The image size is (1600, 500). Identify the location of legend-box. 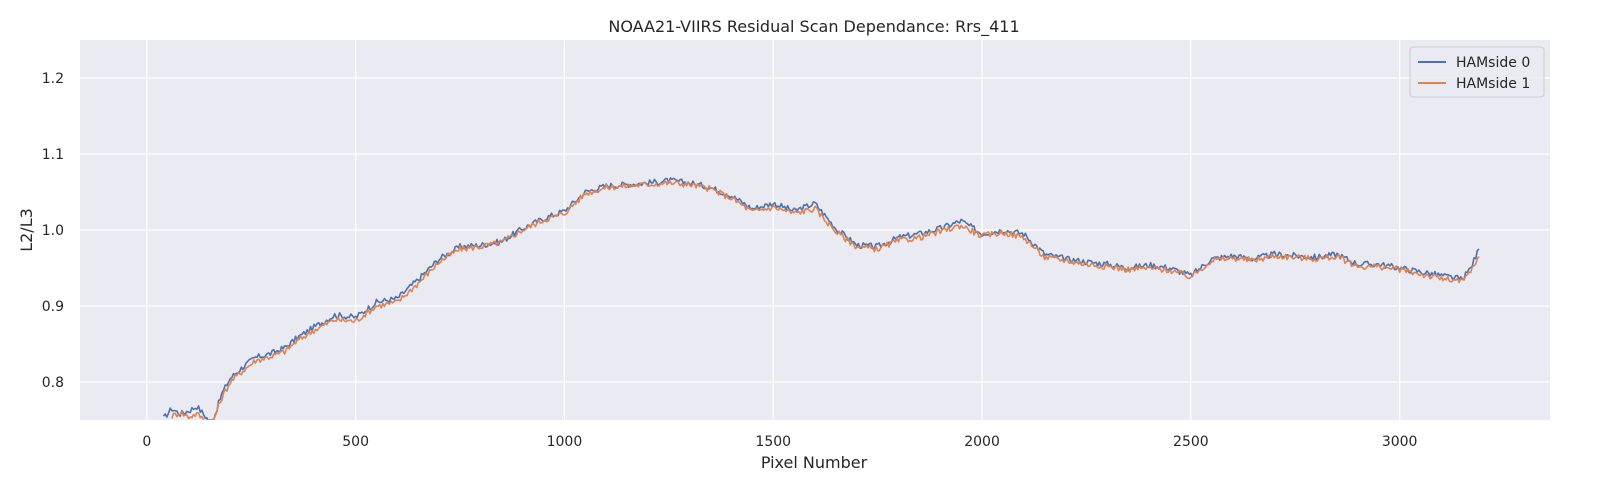
(1477, 72).